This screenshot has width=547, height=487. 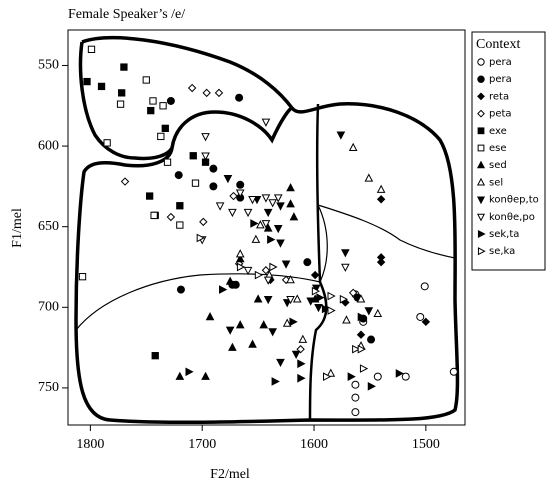 What do you see at coordinates (48, 307) in the screenshot?
I see `y-tick-label: 700` at bounding box center [48, 307].